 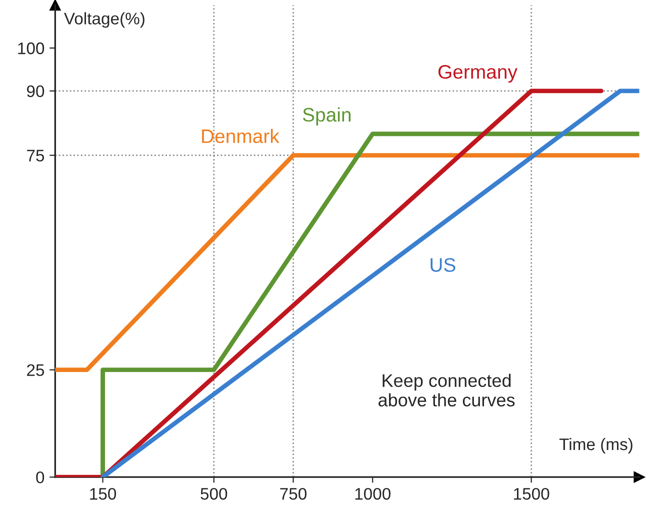 I want to click on annotation: Keep connected above the curves, so click(x=446, y=390).